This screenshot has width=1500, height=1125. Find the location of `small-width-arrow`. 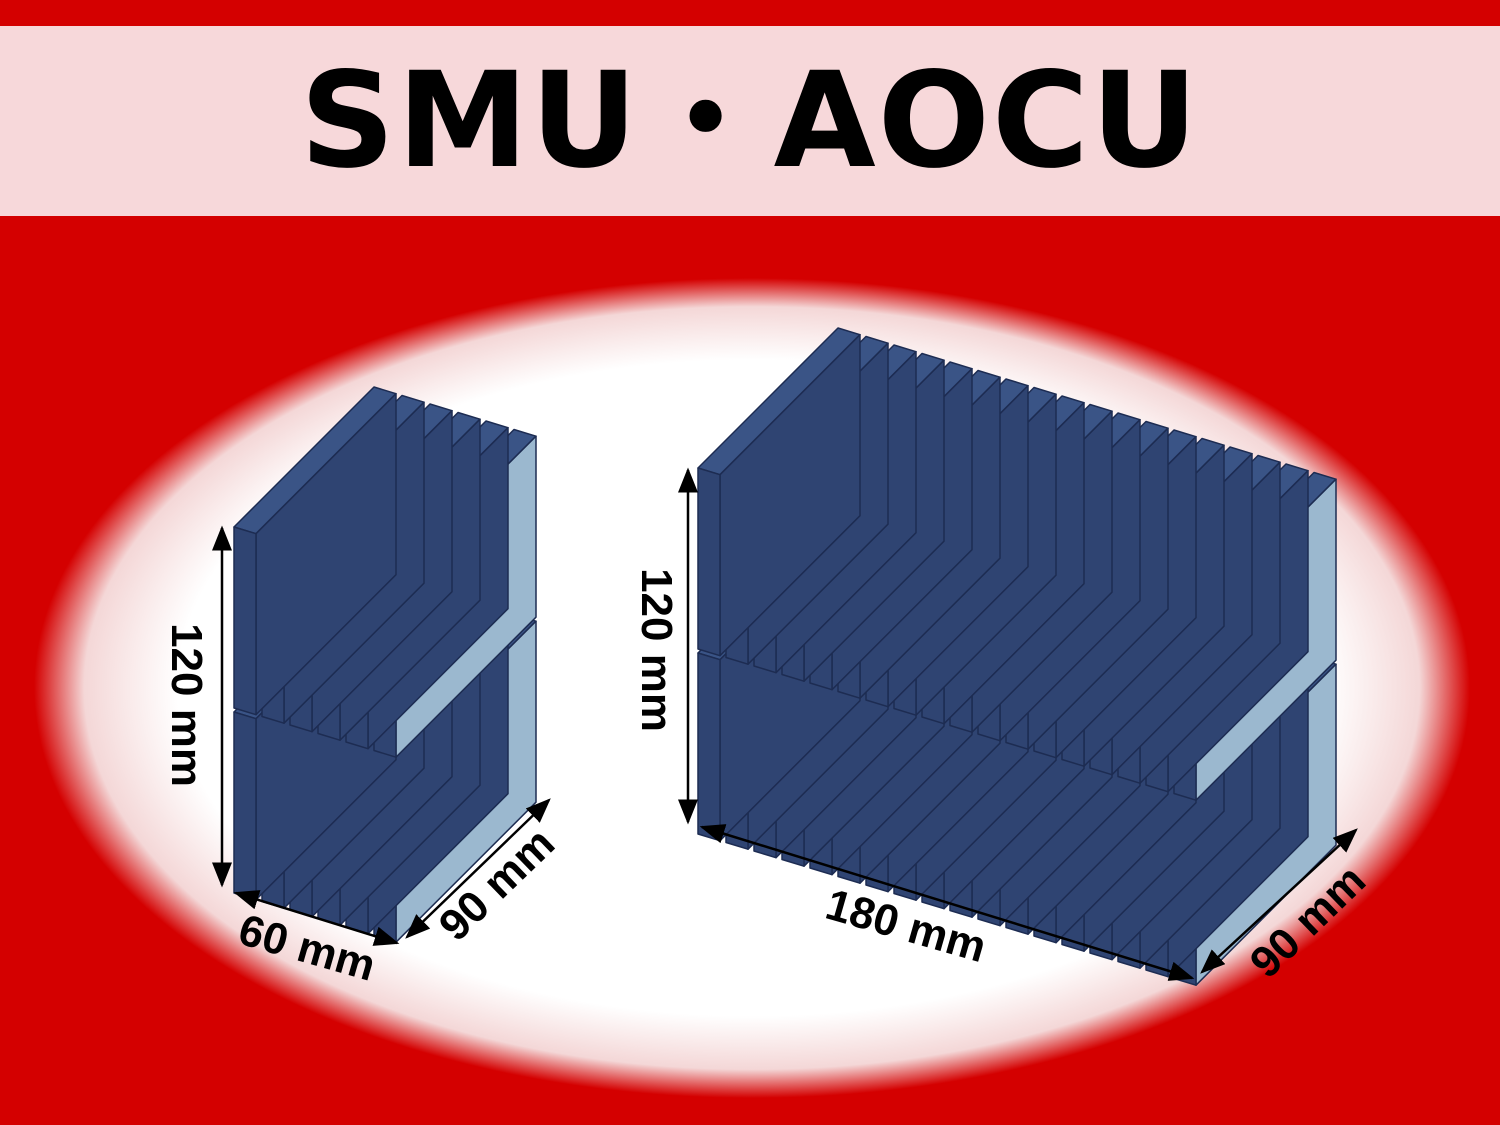

small-width-arrow is located at coordinates (316, 918).